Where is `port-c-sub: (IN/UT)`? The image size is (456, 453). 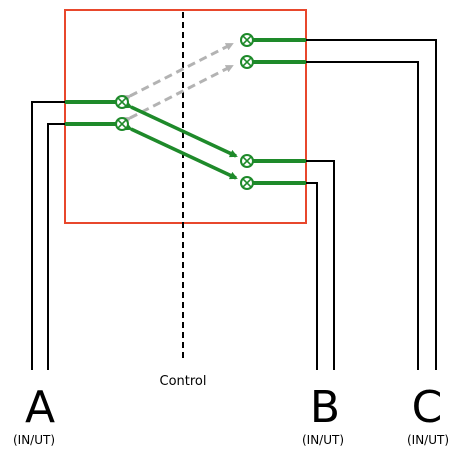
port-c-sub: (IN/UT) is located at coordinates (428, 440).